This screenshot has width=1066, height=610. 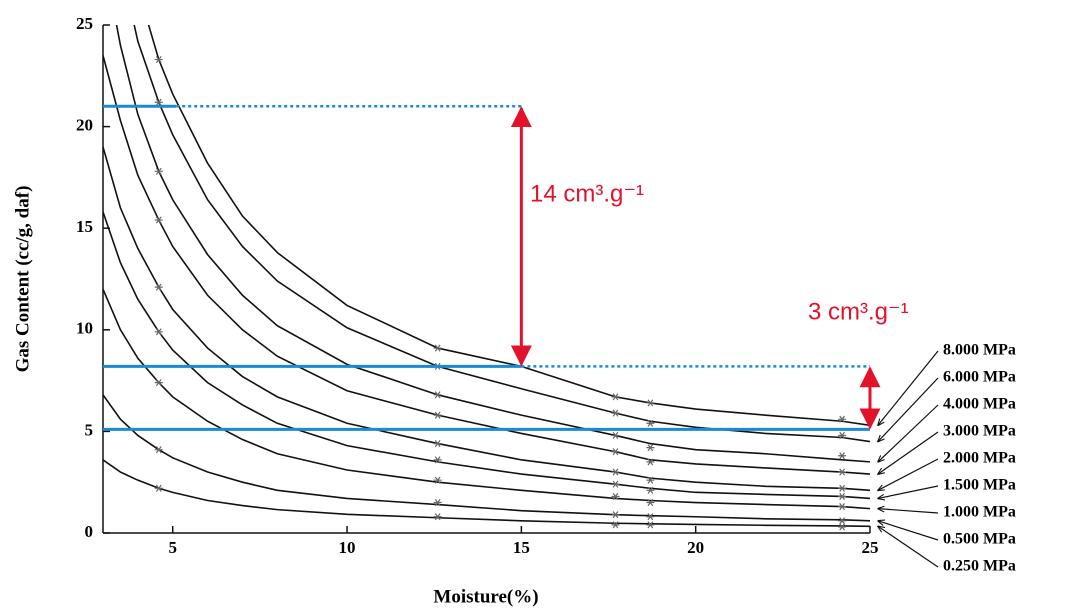 What do you see at coordinates (979, 350) in the screenshot?
I see `legend-label: 8.000 MPa` at bounding box center [979, 350].